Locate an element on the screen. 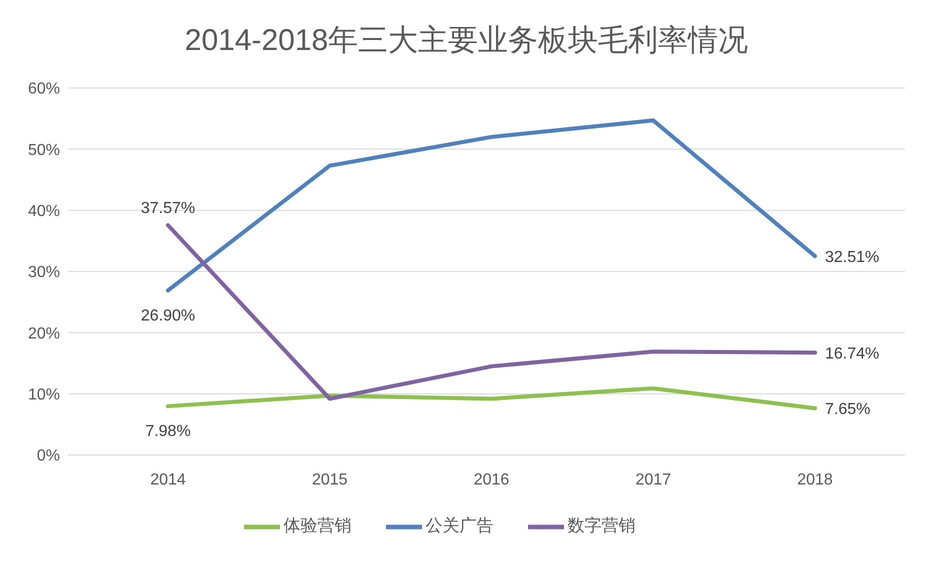 Image resolution: width=933 pixels, height=563 pixels. legend-label: 公关广告 is located at coordinates (460, 526).